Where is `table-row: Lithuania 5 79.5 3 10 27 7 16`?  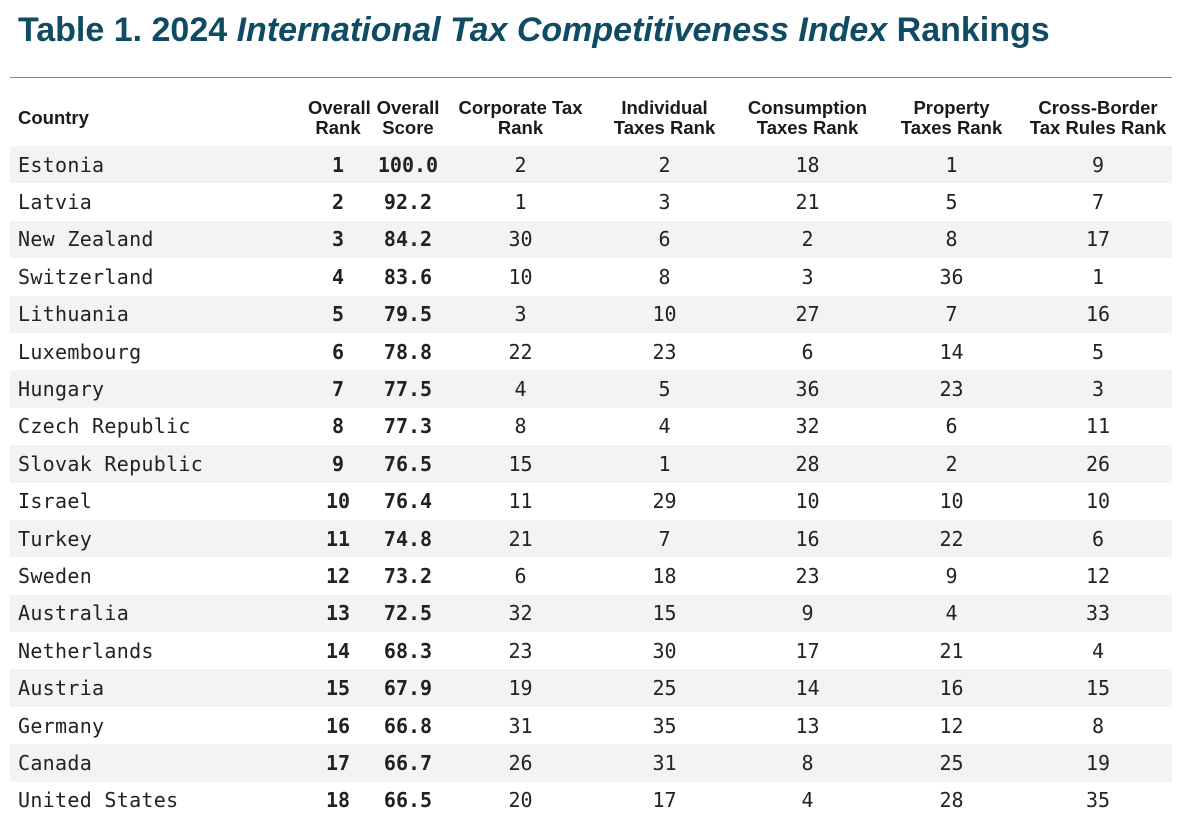 table-row: Lithuania 5 79.5 3 10 27 7 16 is located at coordinates (591, 314).